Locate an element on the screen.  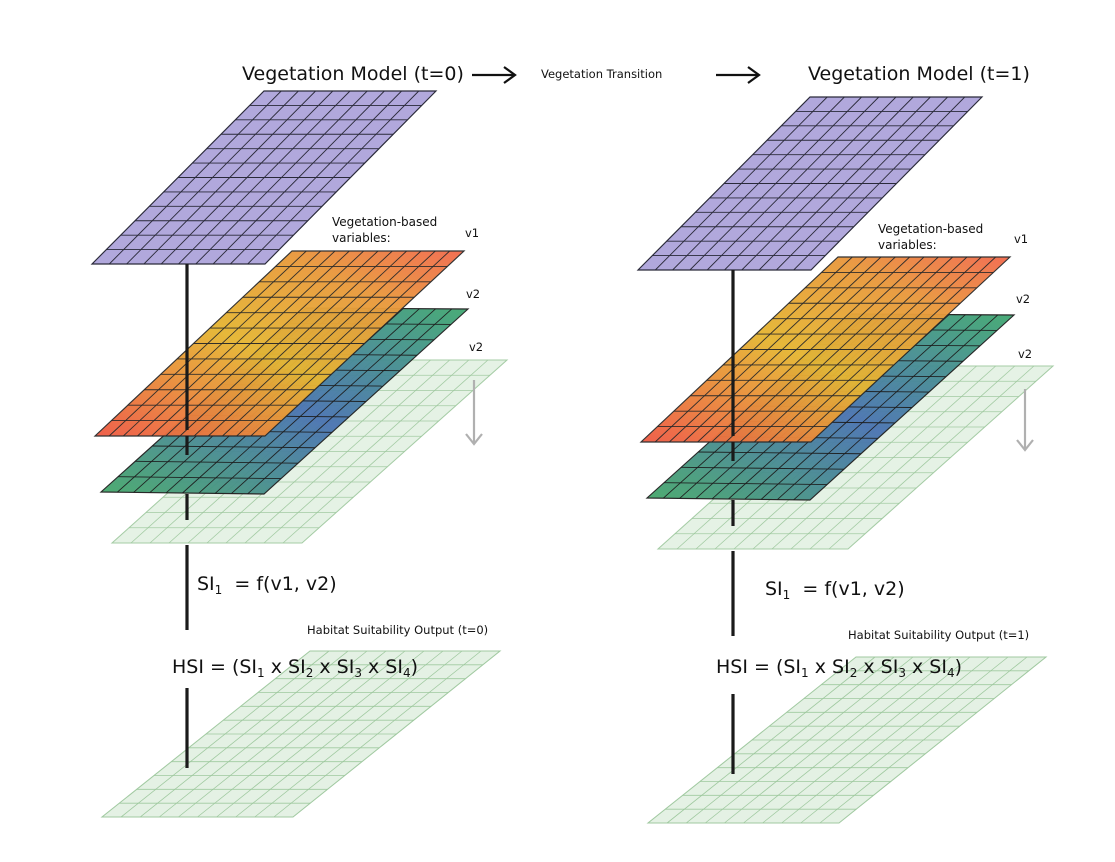
habitat-output-label: Habitat Suitability Output (t=0) is located at coordinates (398, 630).